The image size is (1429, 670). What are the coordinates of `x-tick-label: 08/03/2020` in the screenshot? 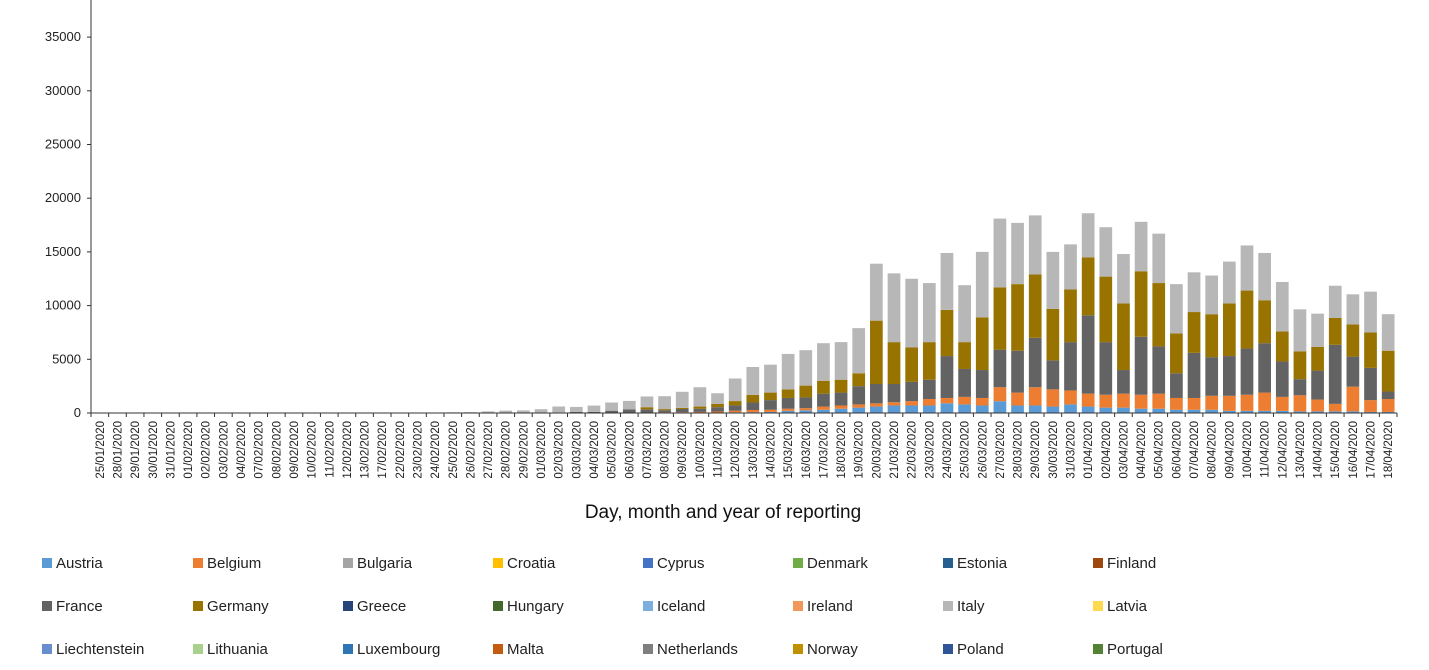 It's located at (666, 450).